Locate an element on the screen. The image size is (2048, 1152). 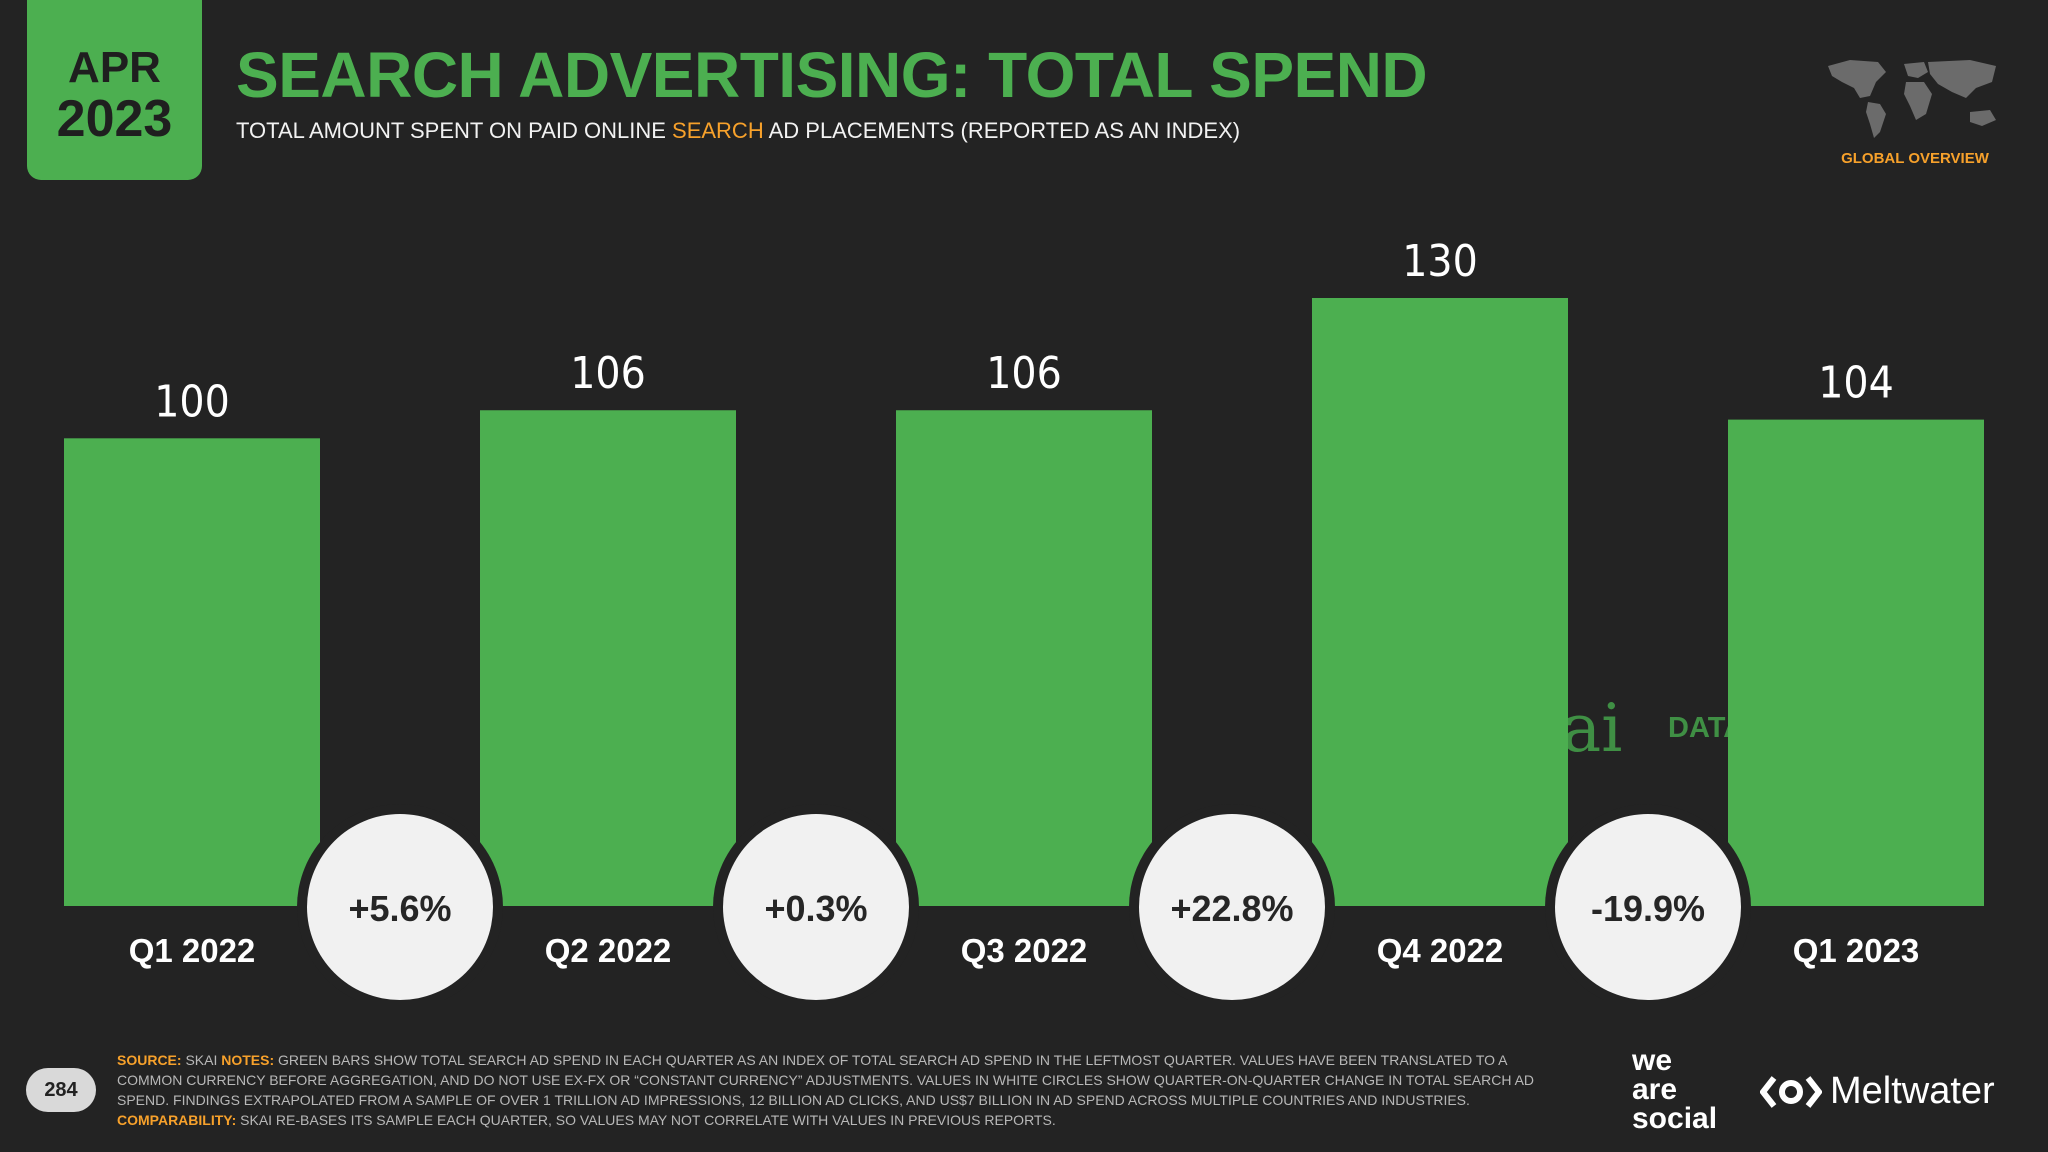
meltwater-mark-icon is located at coordinates (1791, 1091).